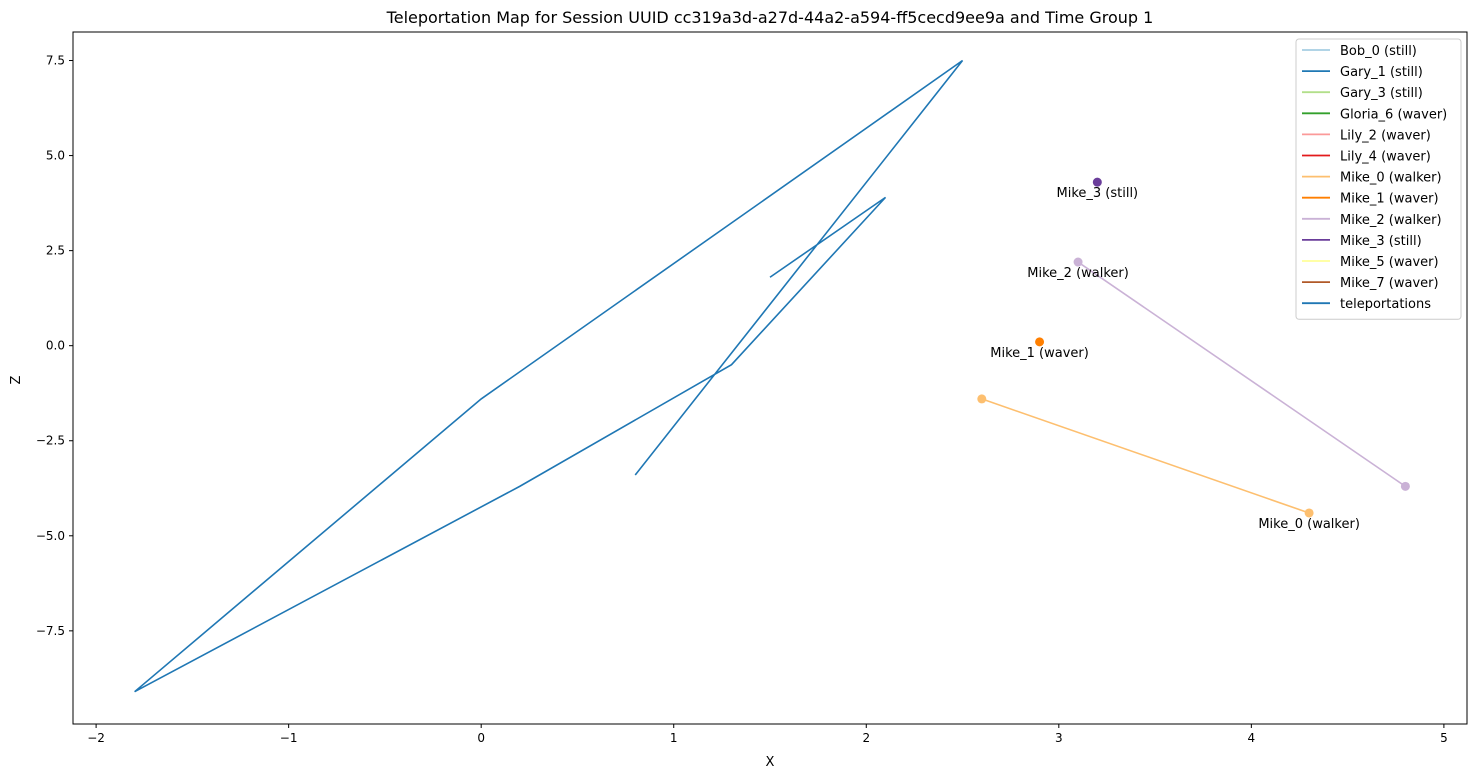 This screenshot has height=778, width=1477. I want to click on x-tick-label: 1, so click(674, 738).